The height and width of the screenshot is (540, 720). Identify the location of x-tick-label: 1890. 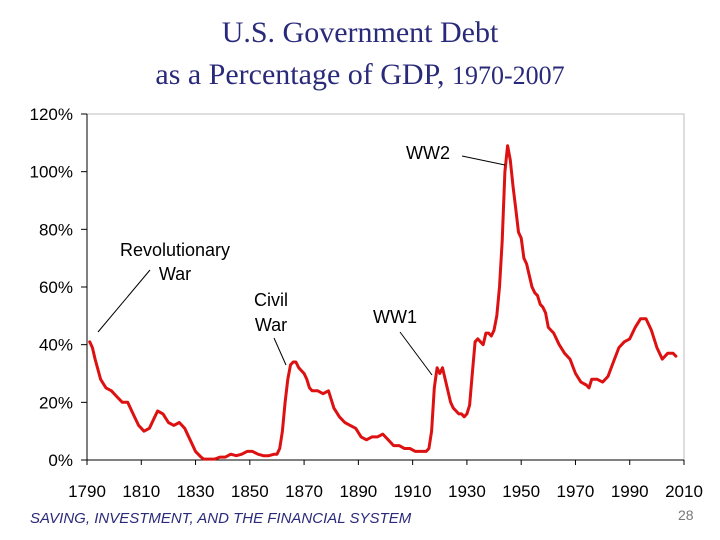
(358, 491).